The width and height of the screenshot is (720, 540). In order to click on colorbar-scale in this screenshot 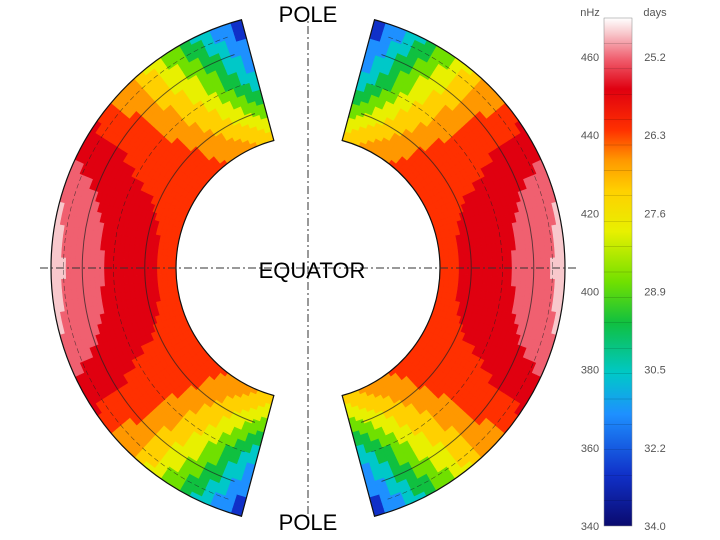, I will do `click(618, 272)`.